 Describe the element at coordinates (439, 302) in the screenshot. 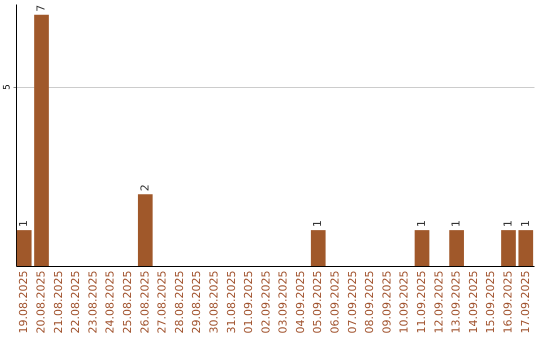

I see `x-tick-label: 12.09.2025` at that location.